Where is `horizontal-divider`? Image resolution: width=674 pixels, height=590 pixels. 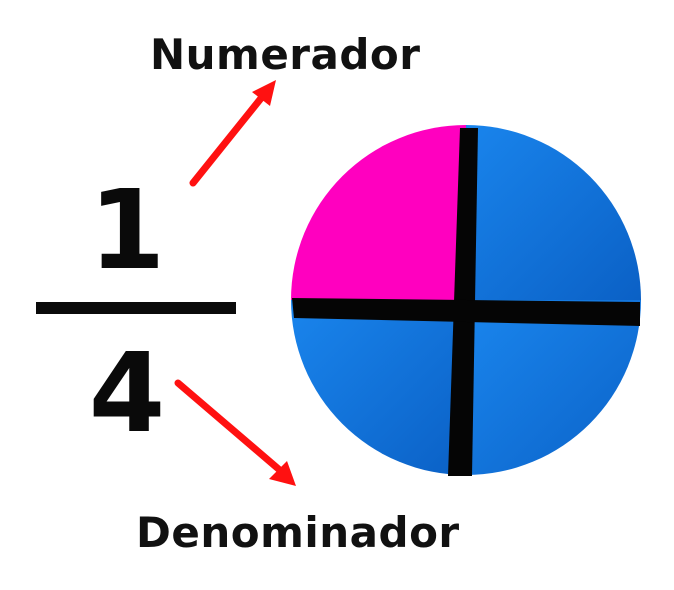
horizontal-divider is located at coordinates (466, 312).